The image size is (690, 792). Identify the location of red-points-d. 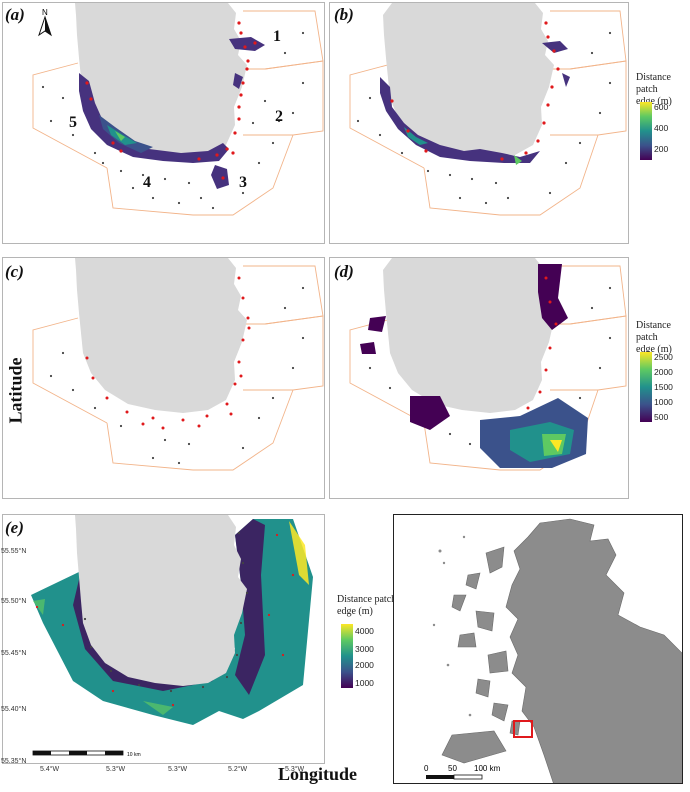
(542, 343).